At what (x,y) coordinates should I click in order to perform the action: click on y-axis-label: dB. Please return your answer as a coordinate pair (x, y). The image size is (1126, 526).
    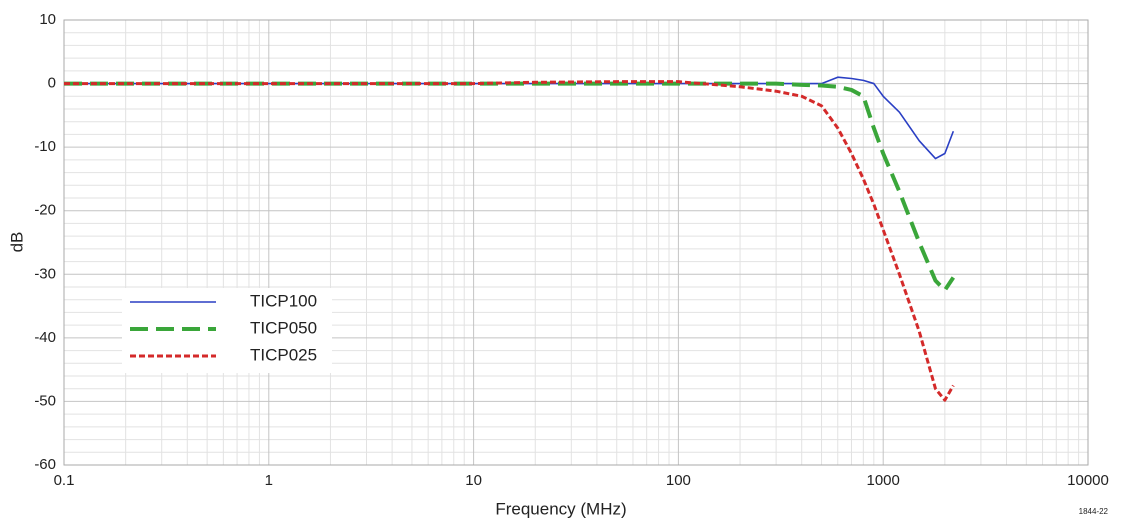
    Looking at the image, I should click on (16, 242).